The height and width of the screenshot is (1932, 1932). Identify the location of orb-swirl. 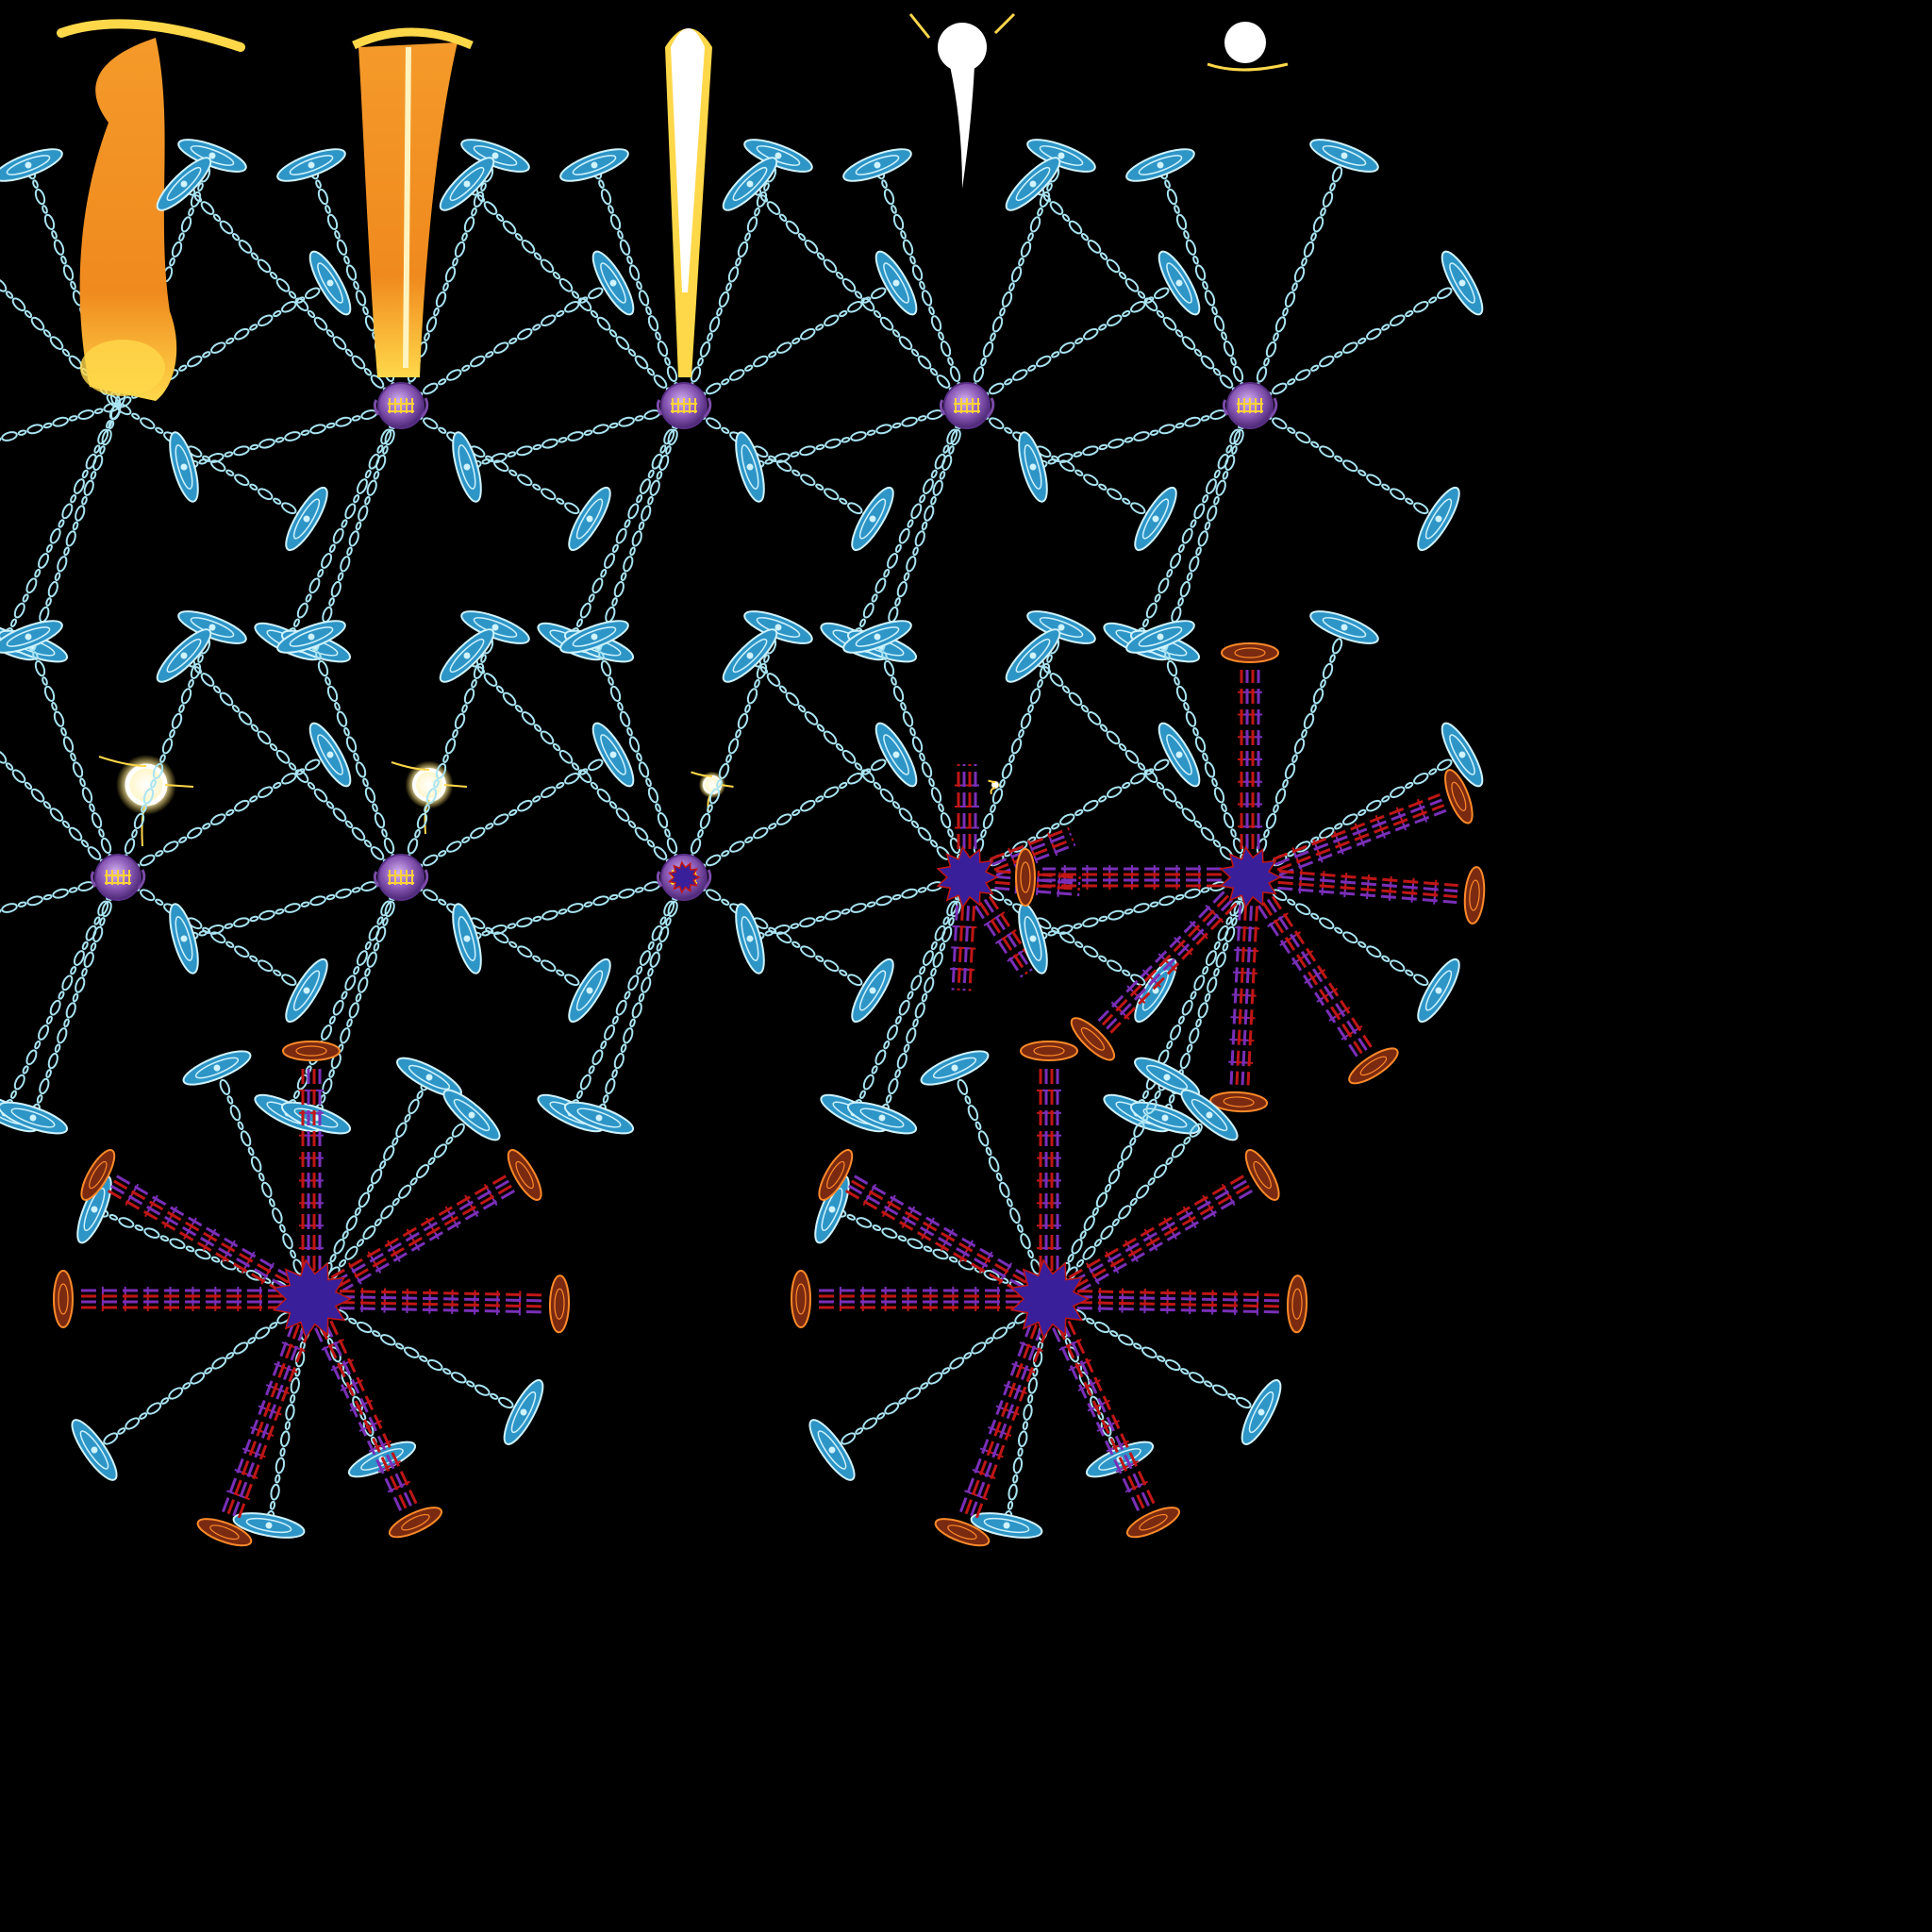
(118, 880).